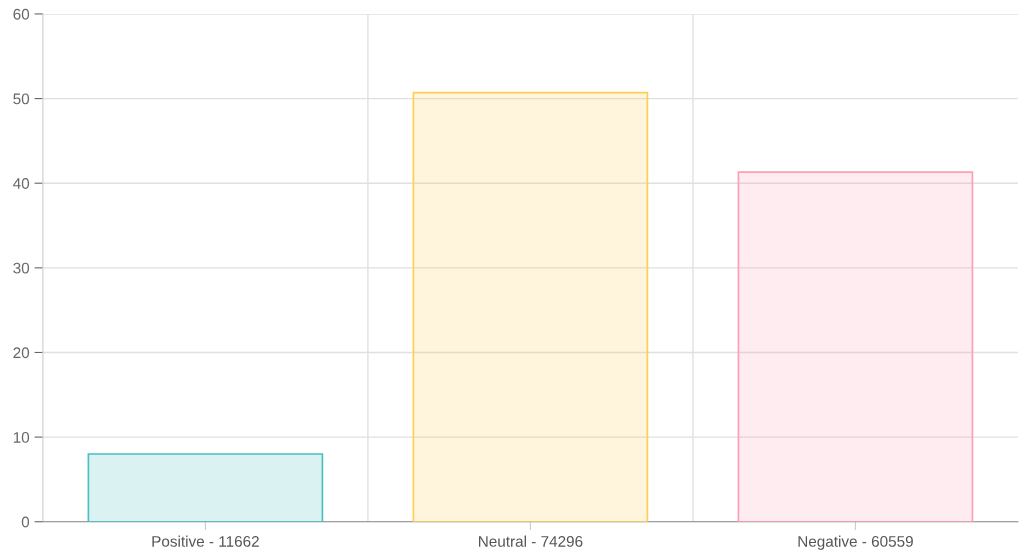 The image size is (1021, 558). Describe the element at coordinates (21, 14) in the screenshot. I see `y-tick-label: 60` at that location.